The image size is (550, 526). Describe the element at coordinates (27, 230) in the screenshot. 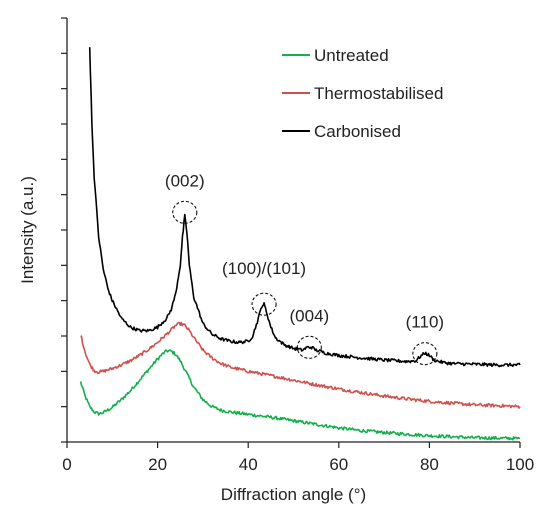

I see `y-axis-title: Intensity (a.u.)` at that location.